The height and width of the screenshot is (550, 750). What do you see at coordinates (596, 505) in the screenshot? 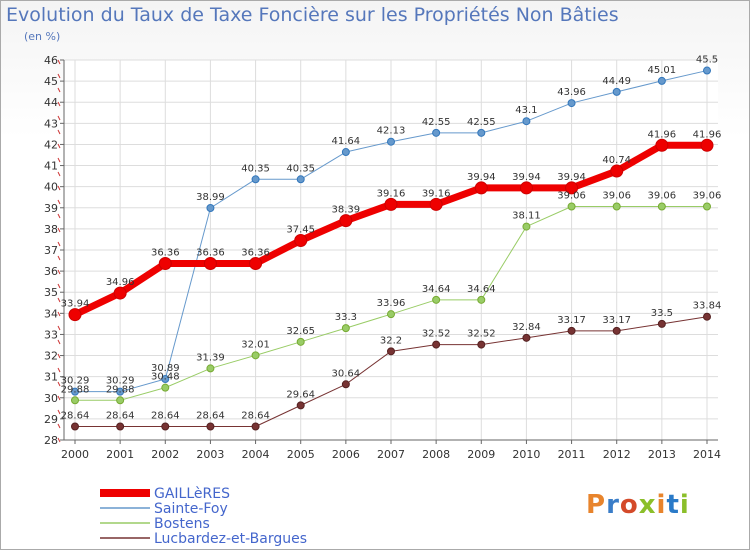
I see `logo-letter: P` at bounding box center [596, 505].